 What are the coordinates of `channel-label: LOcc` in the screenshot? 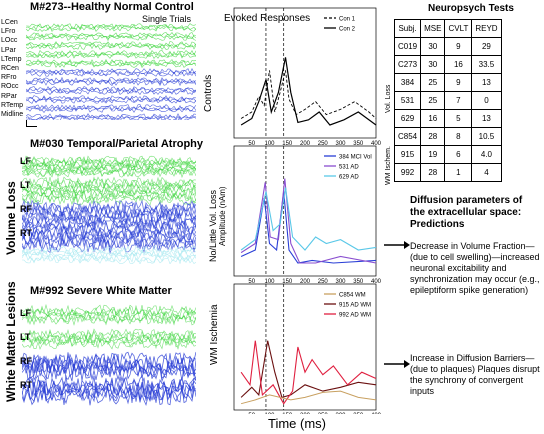 It's located at (9, 41).